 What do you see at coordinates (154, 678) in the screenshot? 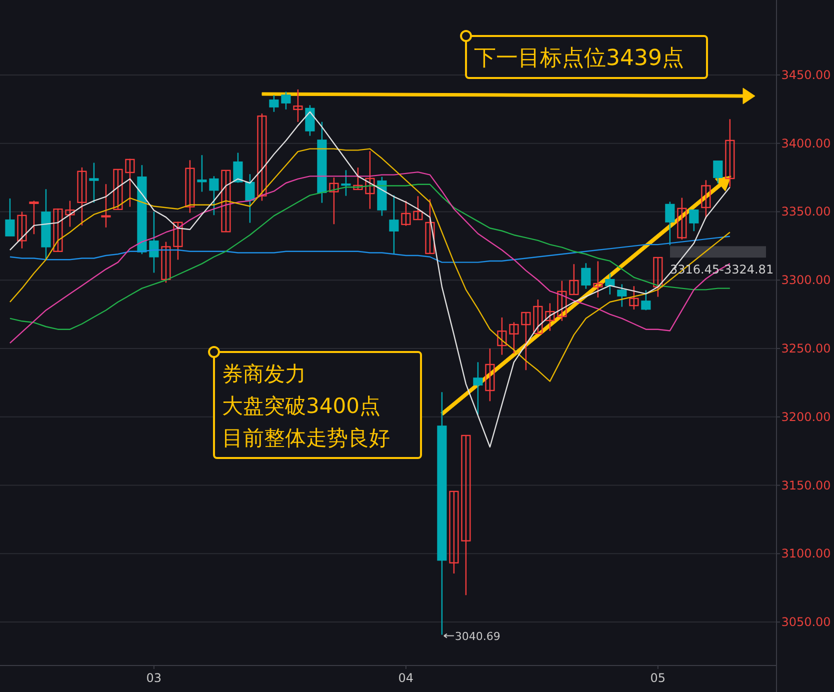
I see `x-tick-label: 03` at bounding box center [154, 678].